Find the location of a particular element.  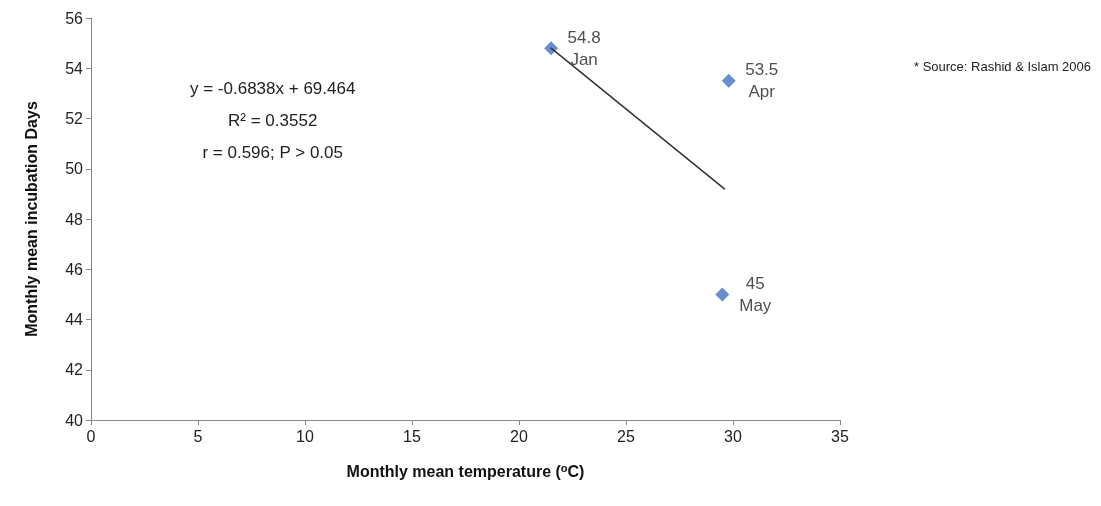

y-tick-label: 42 is located at coordinates (74, 370).